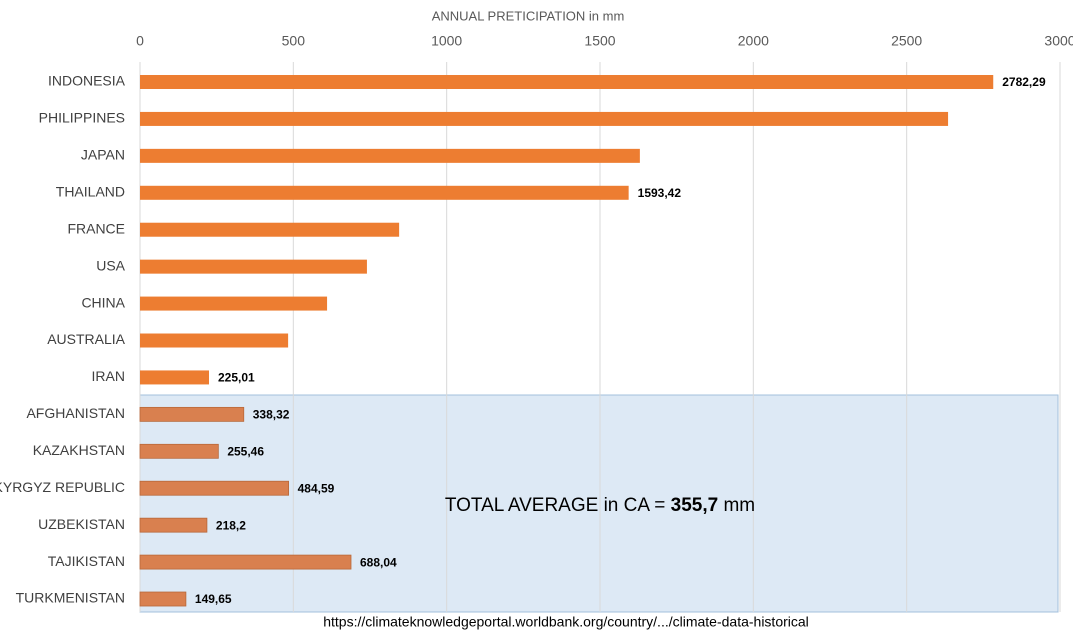 The height and width of the screenshot is (636, 1073). I want to click on y-tick-label: TAJIKISTAN, so click(86, 561).